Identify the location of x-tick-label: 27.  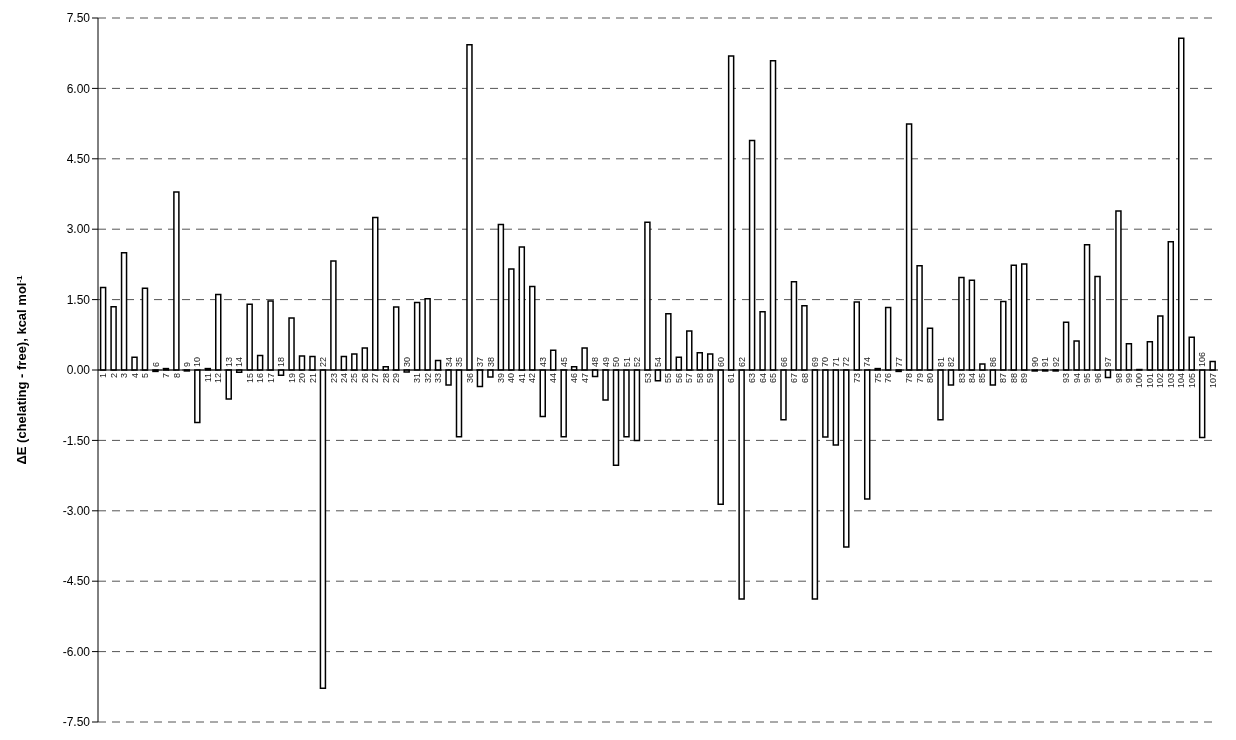
(375, 378).